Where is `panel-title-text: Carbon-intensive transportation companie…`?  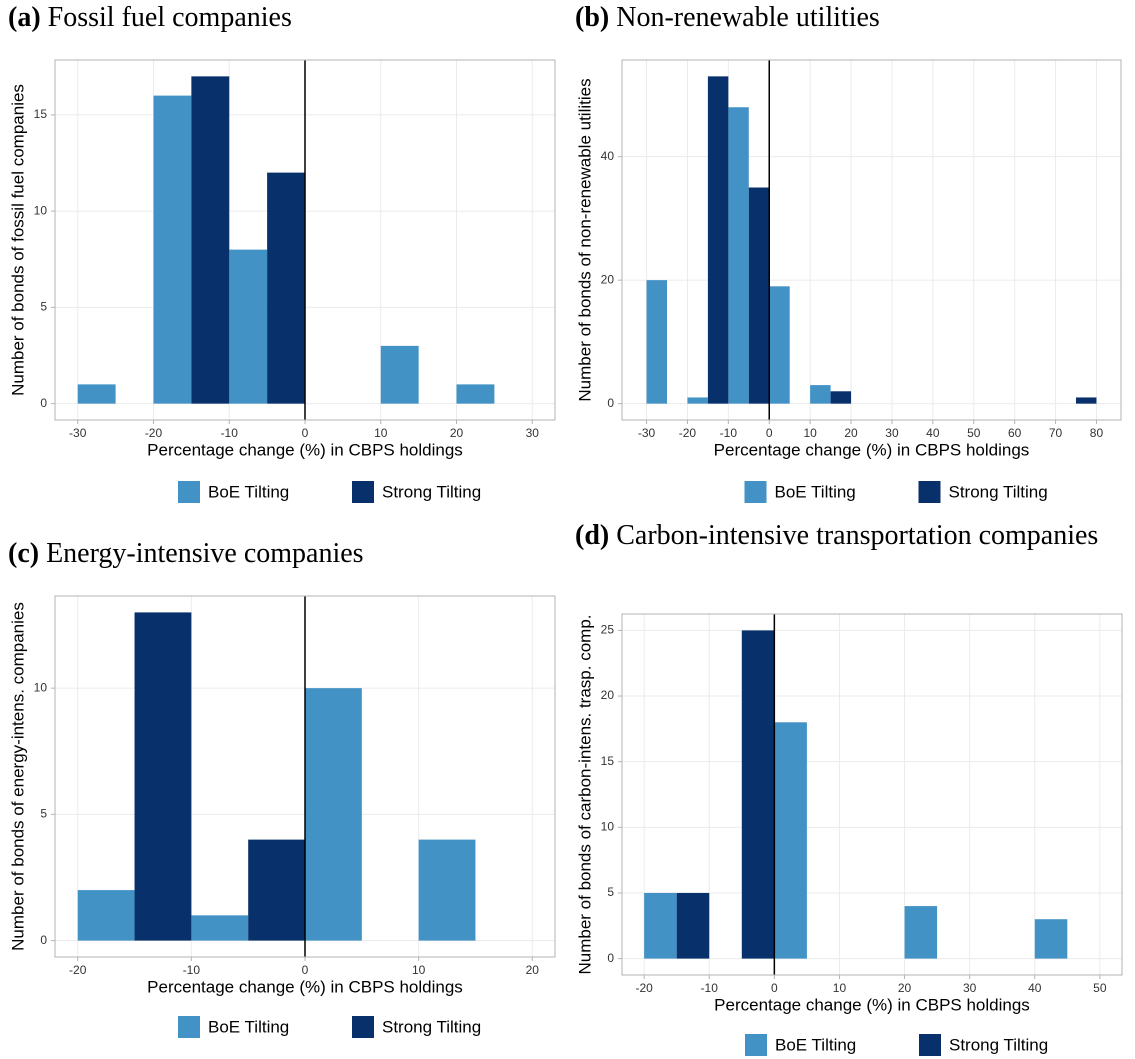
panel-title-text: Carbon-intensive transportation companie… is located at coordinates (857, 535).